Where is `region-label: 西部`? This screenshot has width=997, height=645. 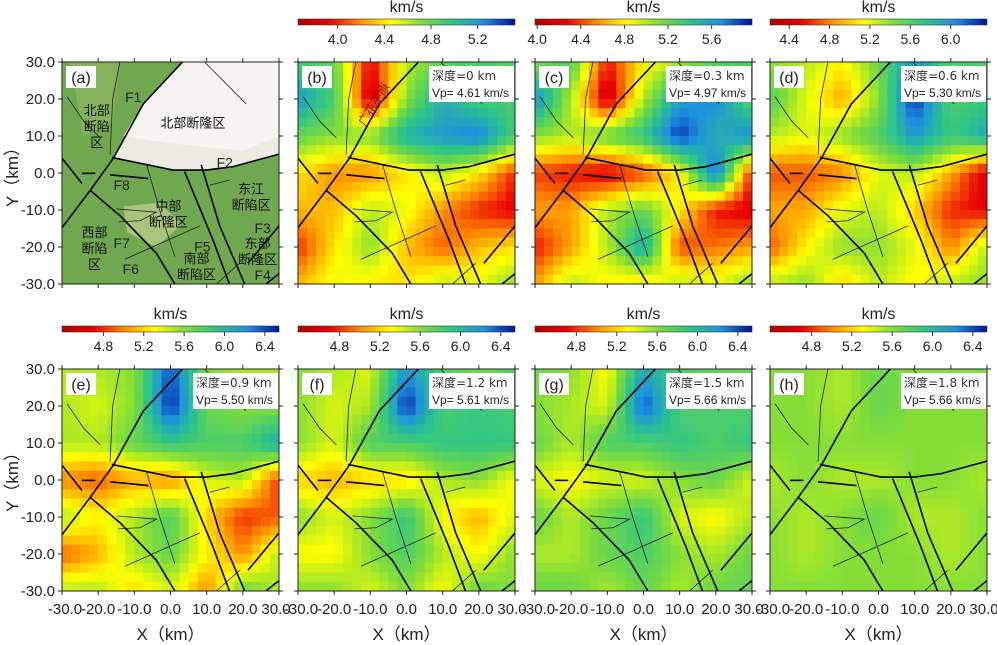 region-label: 西部 is located at coordinates (95, 233).